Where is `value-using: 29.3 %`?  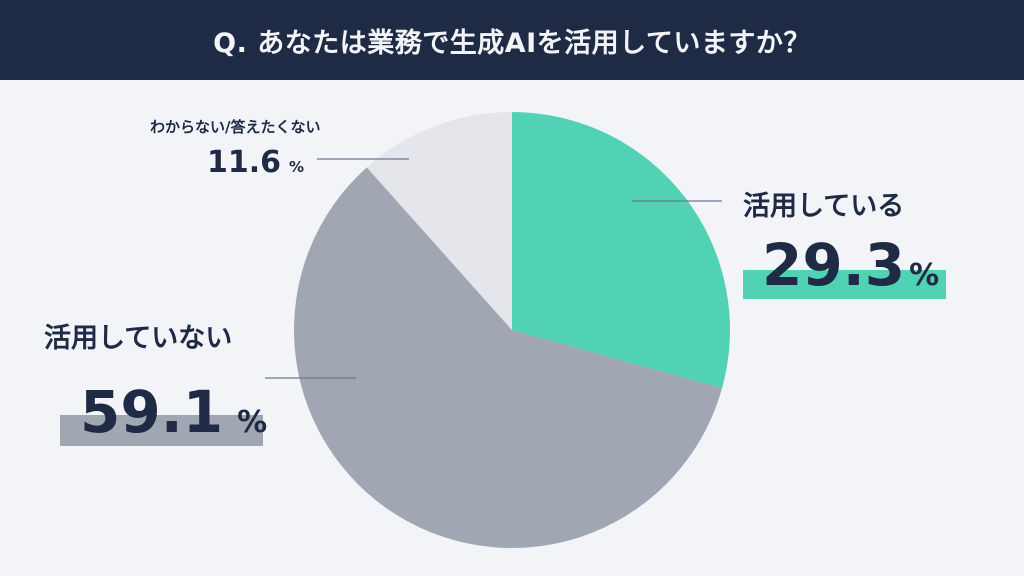
value-using: 29.3 % is located at coordinates (850, 265).